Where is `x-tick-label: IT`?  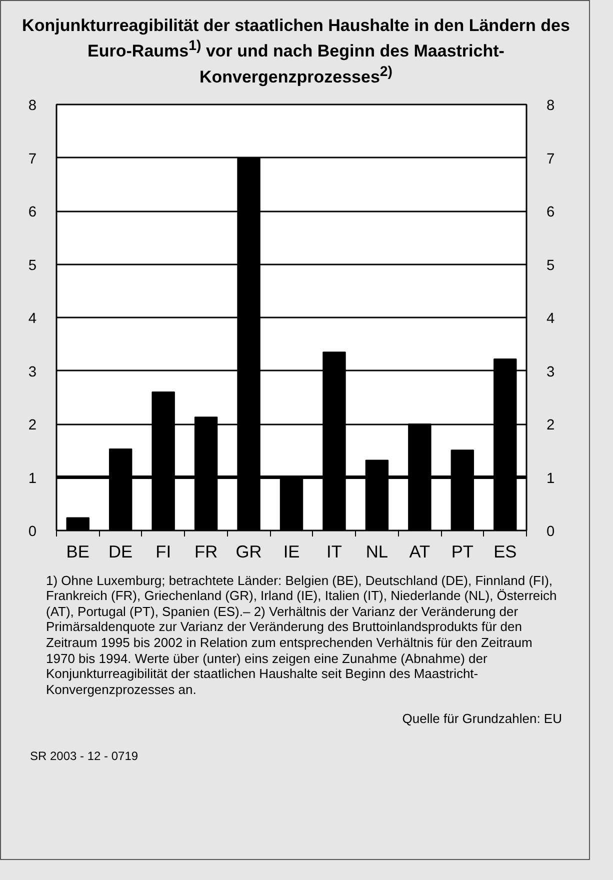
x-tick-label: IT is located at coordinates (334, 551).